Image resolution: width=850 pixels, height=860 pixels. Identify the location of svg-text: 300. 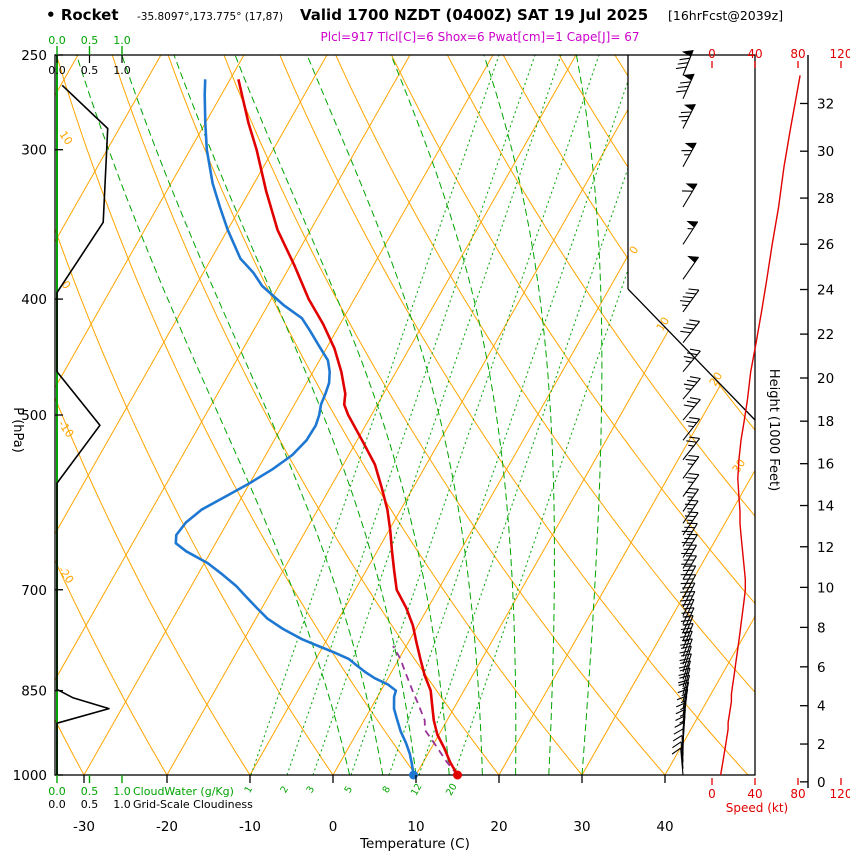
(34, 151).